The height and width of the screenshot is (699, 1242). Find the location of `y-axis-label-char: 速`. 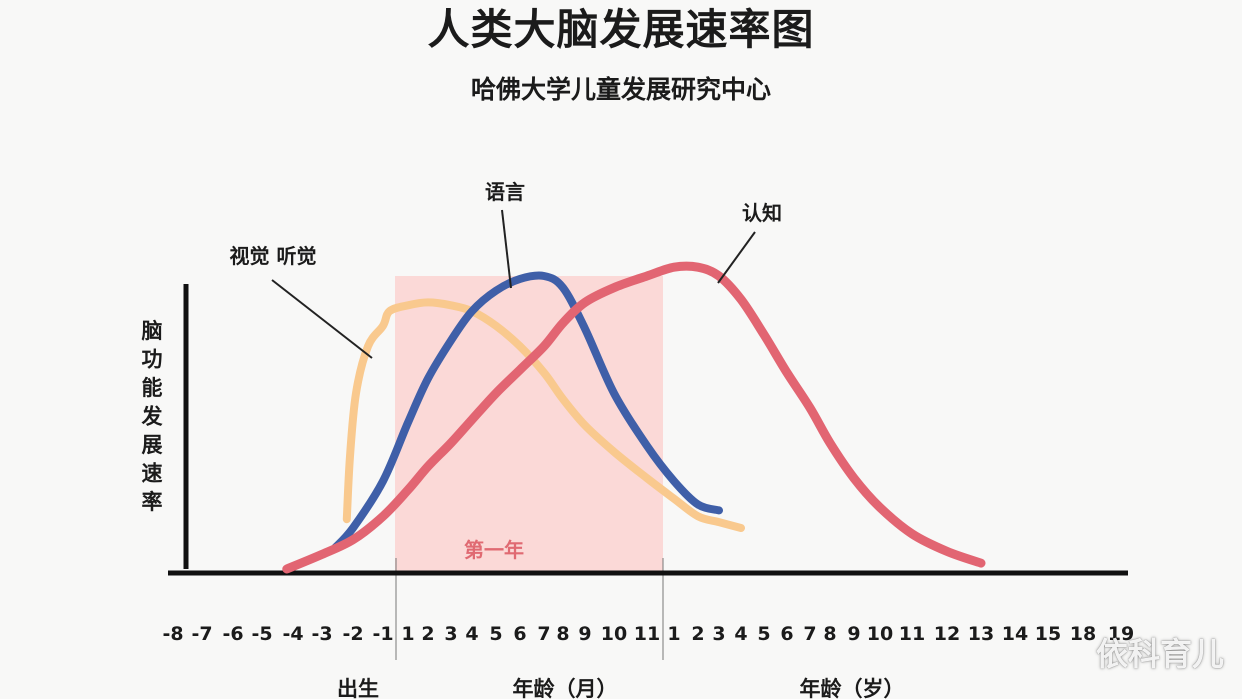

y-axis-label-char: 速 is located at coordinates (152, 474).